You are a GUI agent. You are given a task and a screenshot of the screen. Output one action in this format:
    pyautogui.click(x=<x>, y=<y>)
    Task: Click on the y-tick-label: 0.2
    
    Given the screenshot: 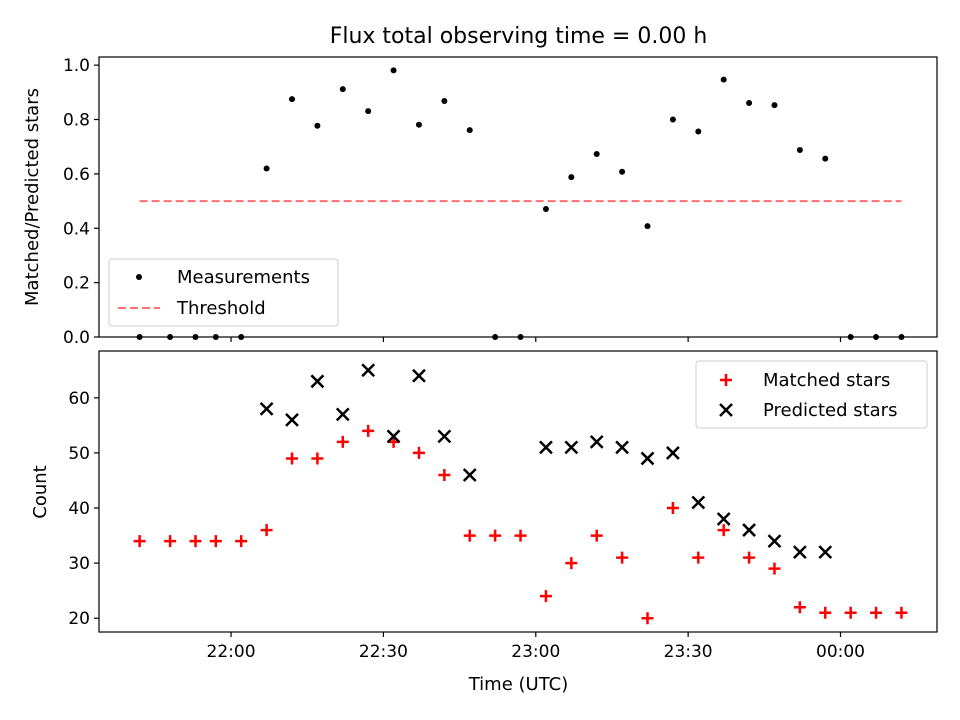 What is the action you would take?
    pyautogui.click(x=76, y=284)
    